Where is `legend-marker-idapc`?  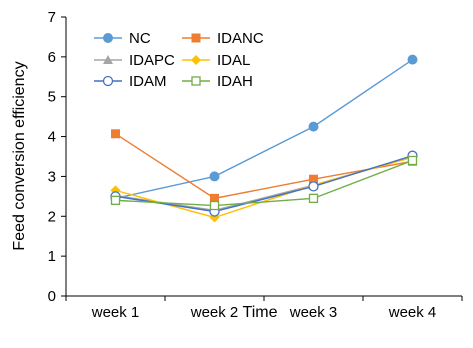
legend-marker-idapc is located at coordinates (108, 59).